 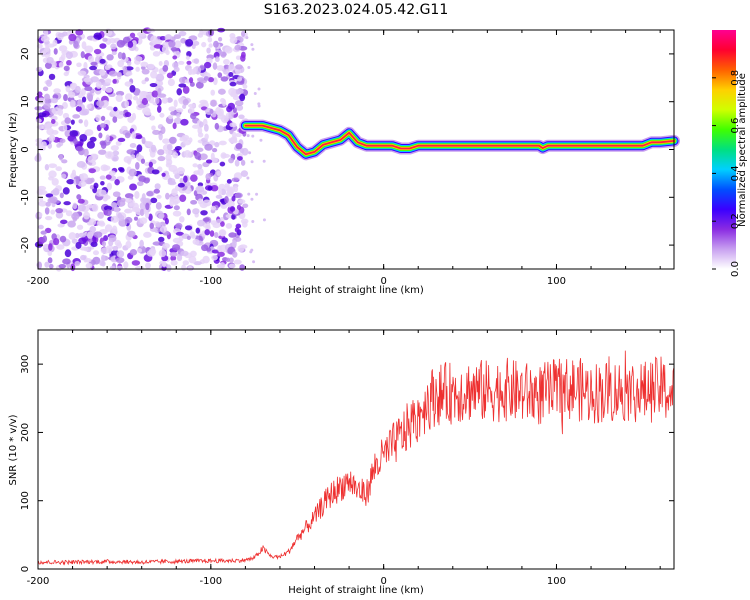 I want to click on spectrogram-y-label: Frequency (Hz), so click(x=13, y=150).